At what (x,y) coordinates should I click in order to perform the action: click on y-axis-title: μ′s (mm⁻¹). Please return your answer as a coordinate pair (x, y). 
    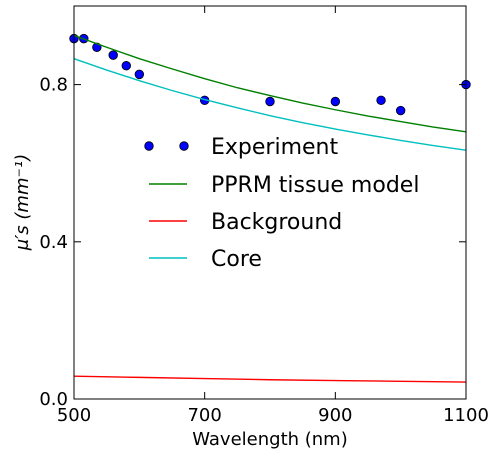
    Looking at the image, I should click on (22, 202).